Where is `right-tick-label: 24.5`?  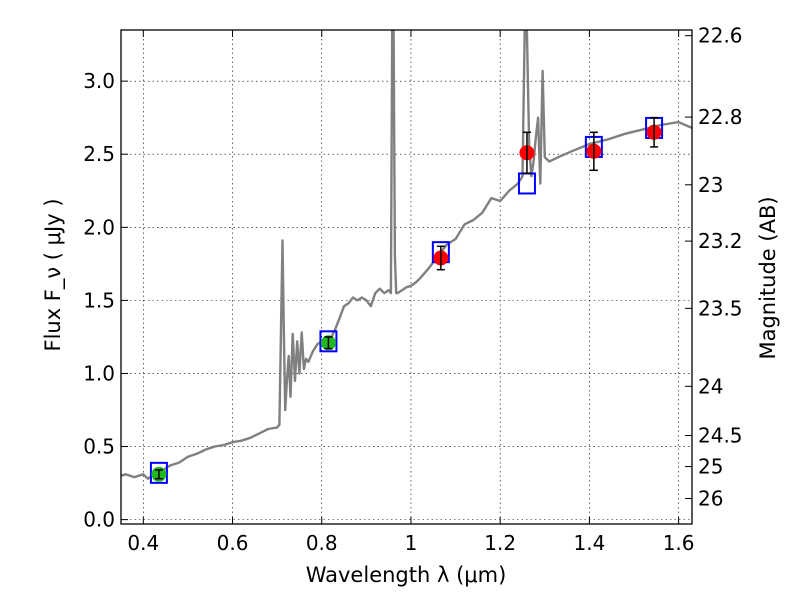
right-tick-label: 24.5 is located at coordinates (720, 436).